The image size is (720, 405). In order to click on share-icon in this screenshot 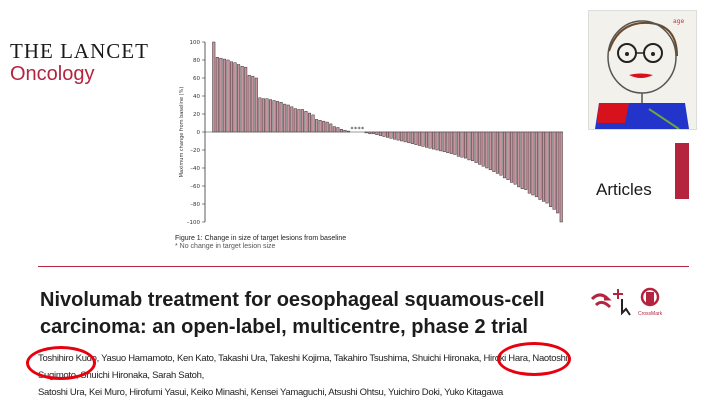, I will do `click(601, 301)`.